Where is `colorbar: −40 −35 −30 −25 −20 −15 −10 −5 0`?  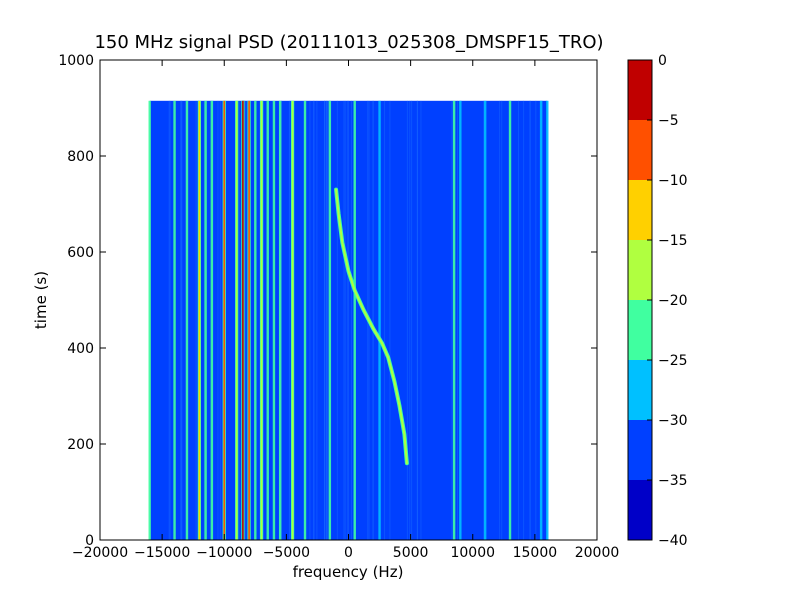 colorbar: −40 −35 −30 −25 −20 −15 −10 −5 0 is located at coordinates (657, 301).